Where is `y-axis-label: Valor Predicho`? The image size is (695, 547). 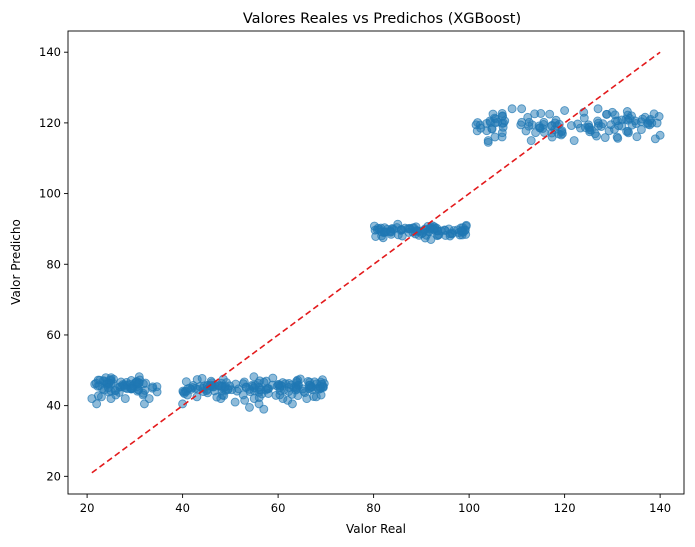 y-axis-label: Valor Predicho is located at coordinates (16, 262).